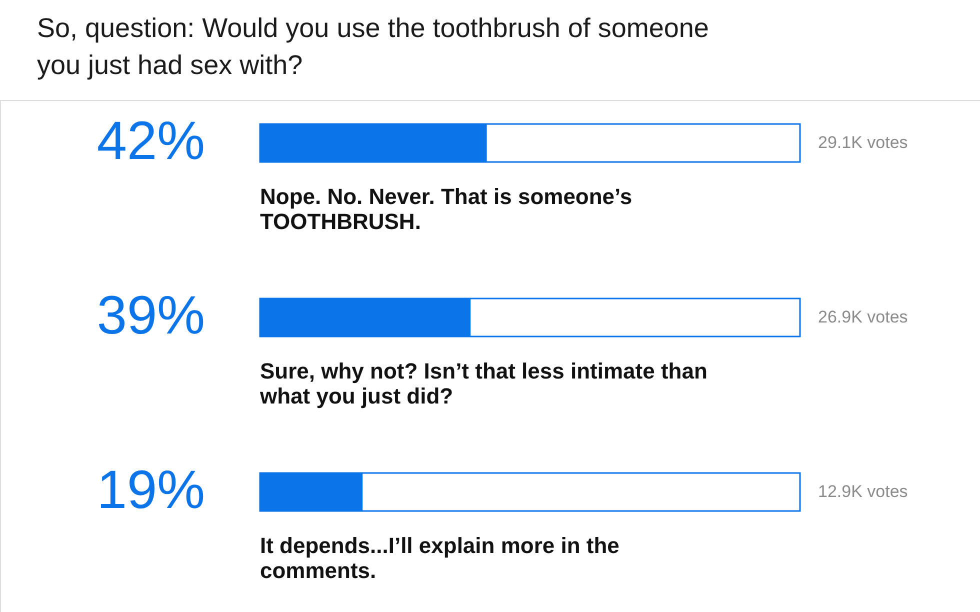 This screenshot has width=980, height=612. What do you see at coordinates (446, 209) in the screenshot?
I see `y-tick-label: Nope. No. Never. That is someone’s TOOTHBRUSH.` at bounding box center [446, 209].